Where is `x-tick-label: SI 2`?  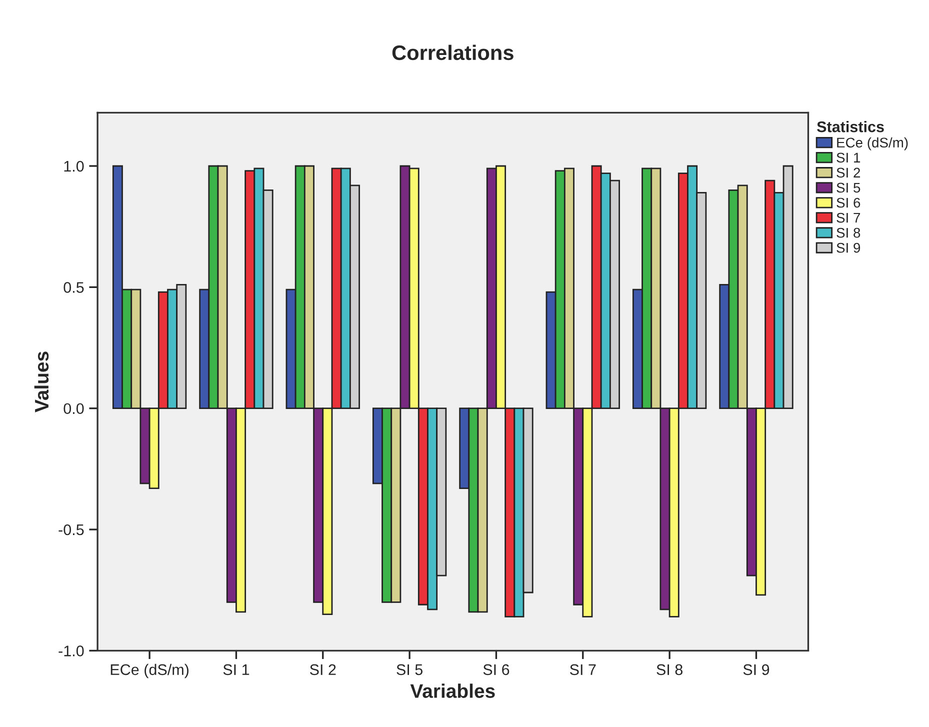 x-tick-label: SI 2 is located at coordinates (323, 670).